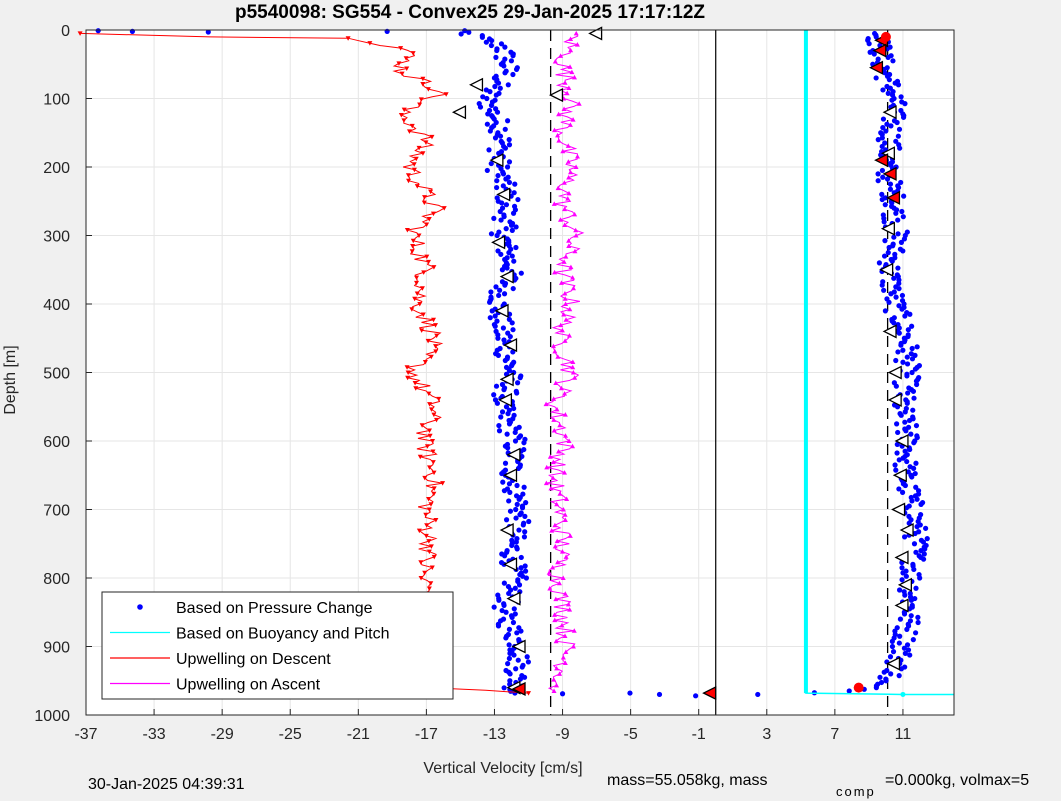  I want to click on x-tick-label: -21, so click(358, 734).